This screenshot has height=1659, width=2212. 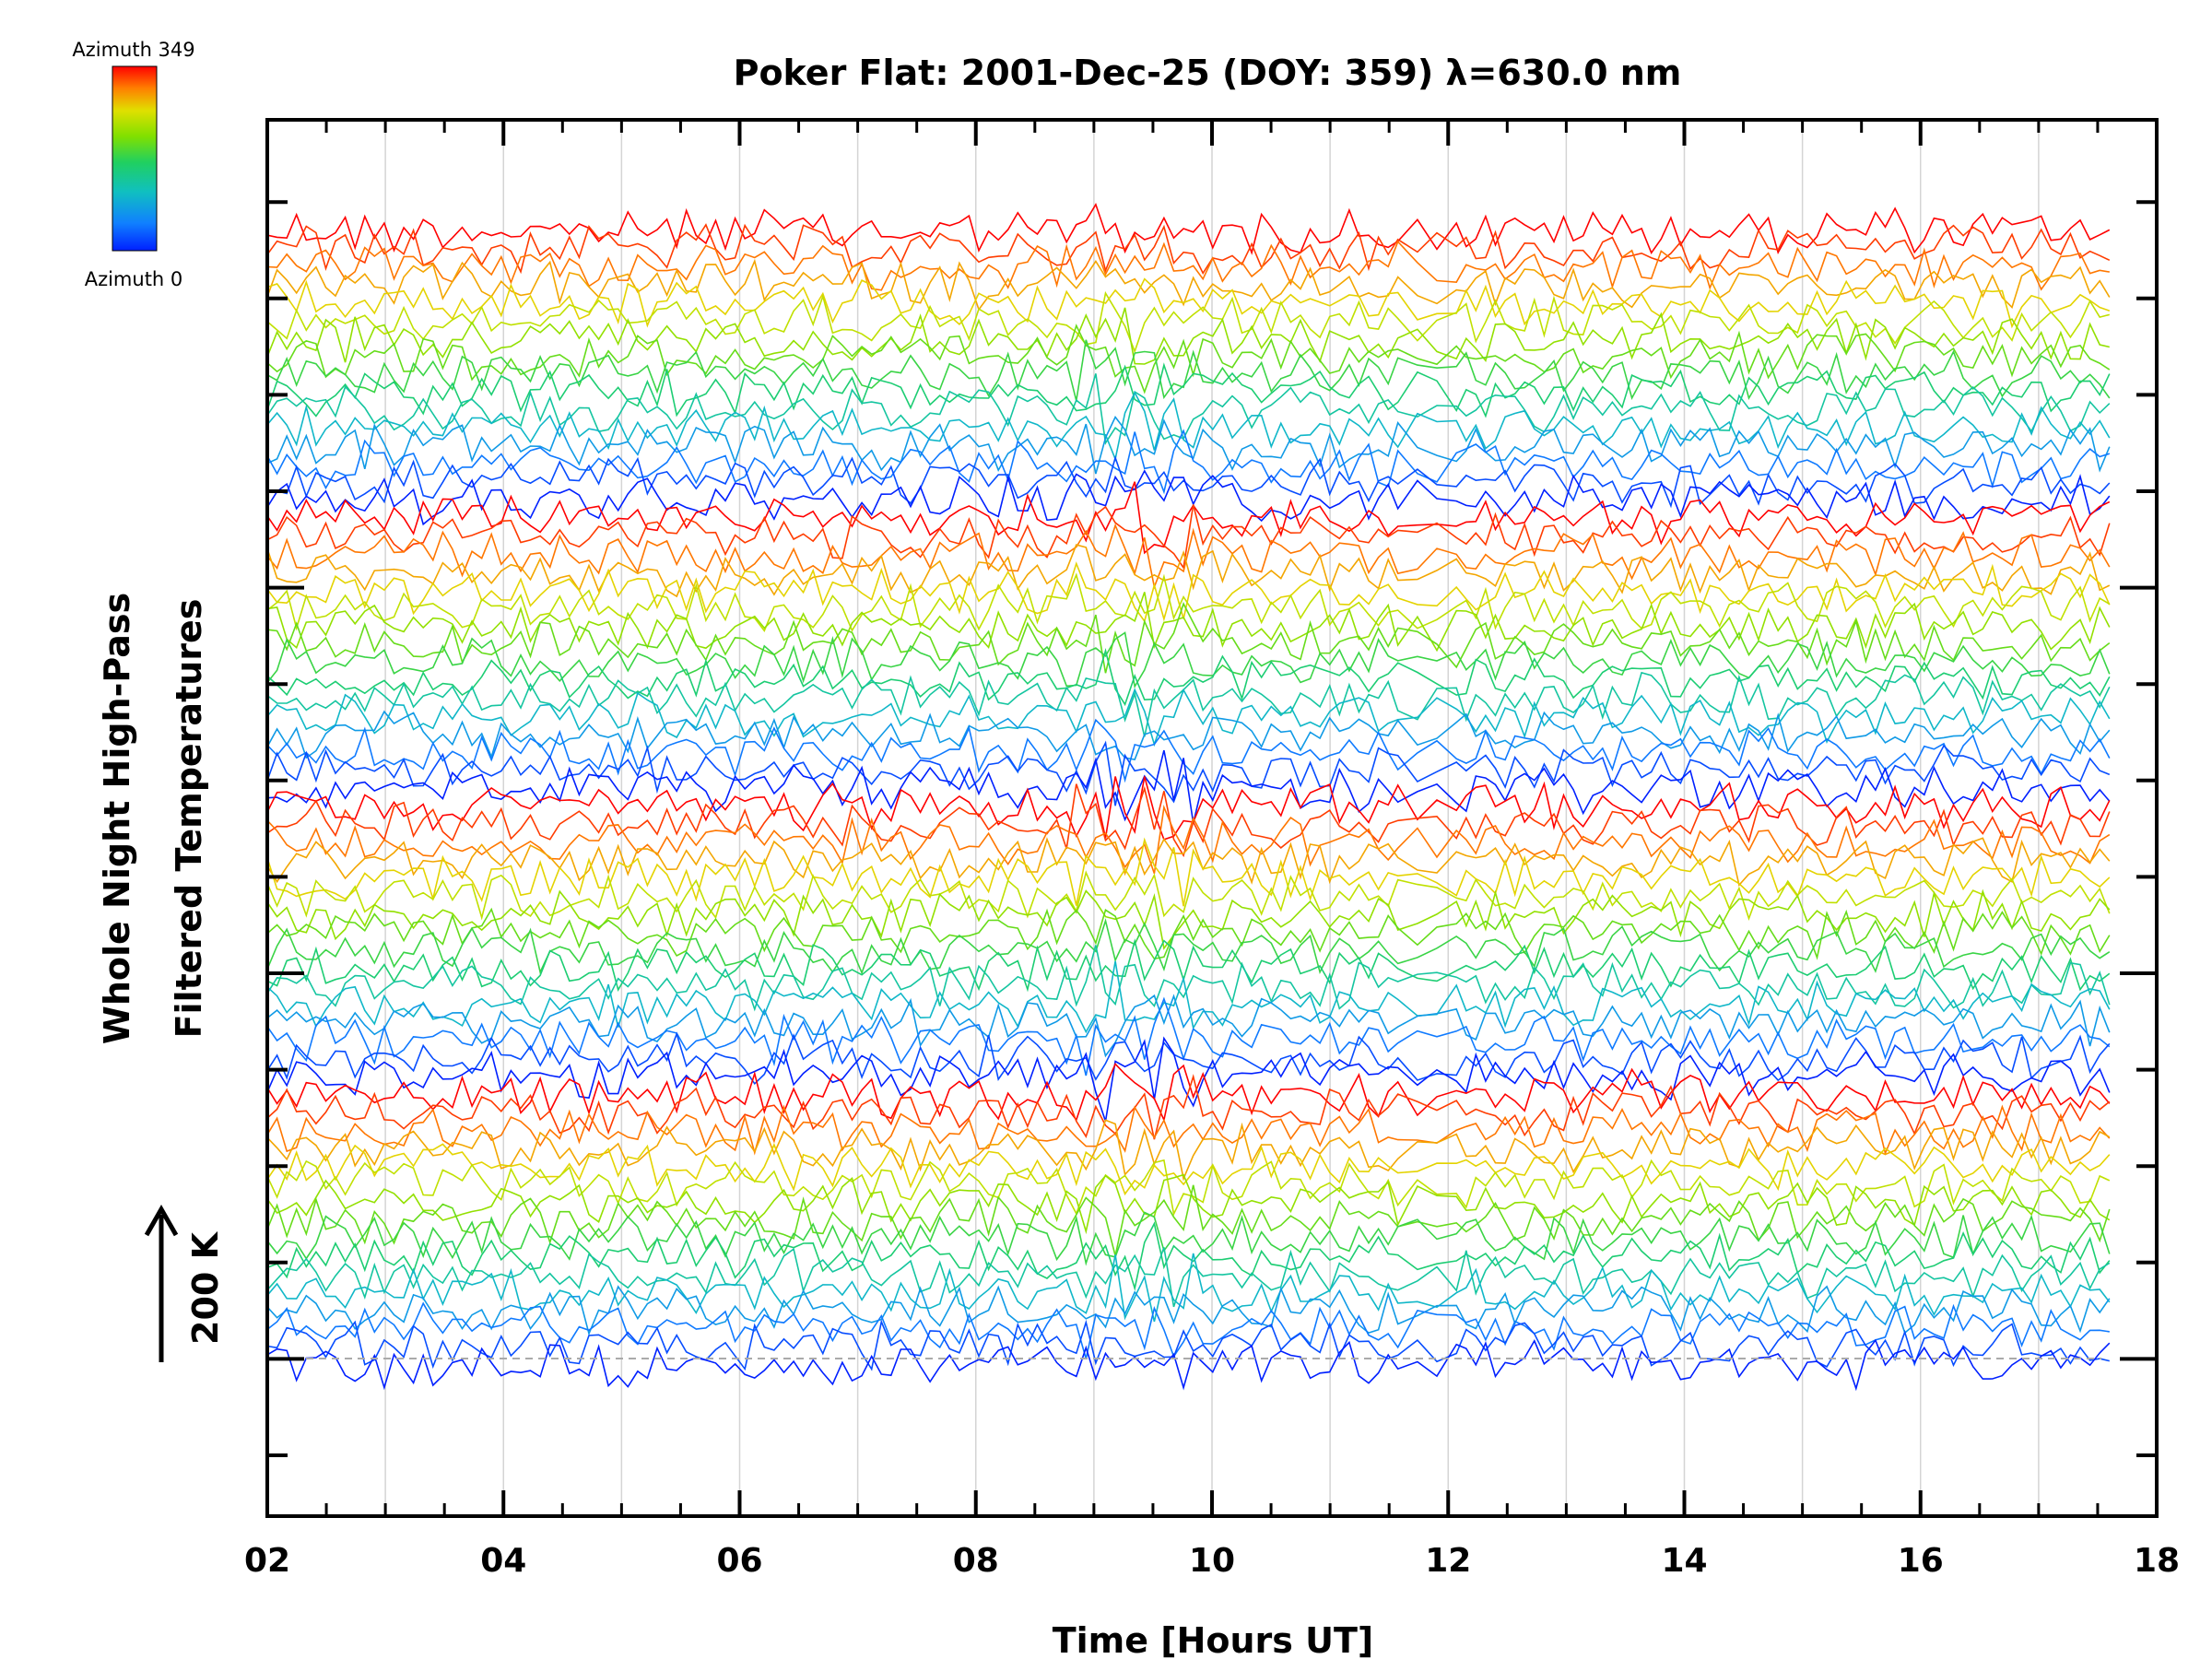 What do you see at coordinates (2157, 1561) in the screenshot?
I see `x-tick-label: 18` at bounding box center [2157, 1561].